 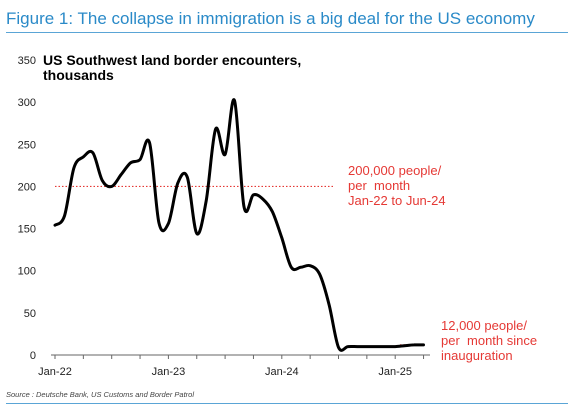 I want to click on y-tick-label: 300, so click(x=27, y=103).